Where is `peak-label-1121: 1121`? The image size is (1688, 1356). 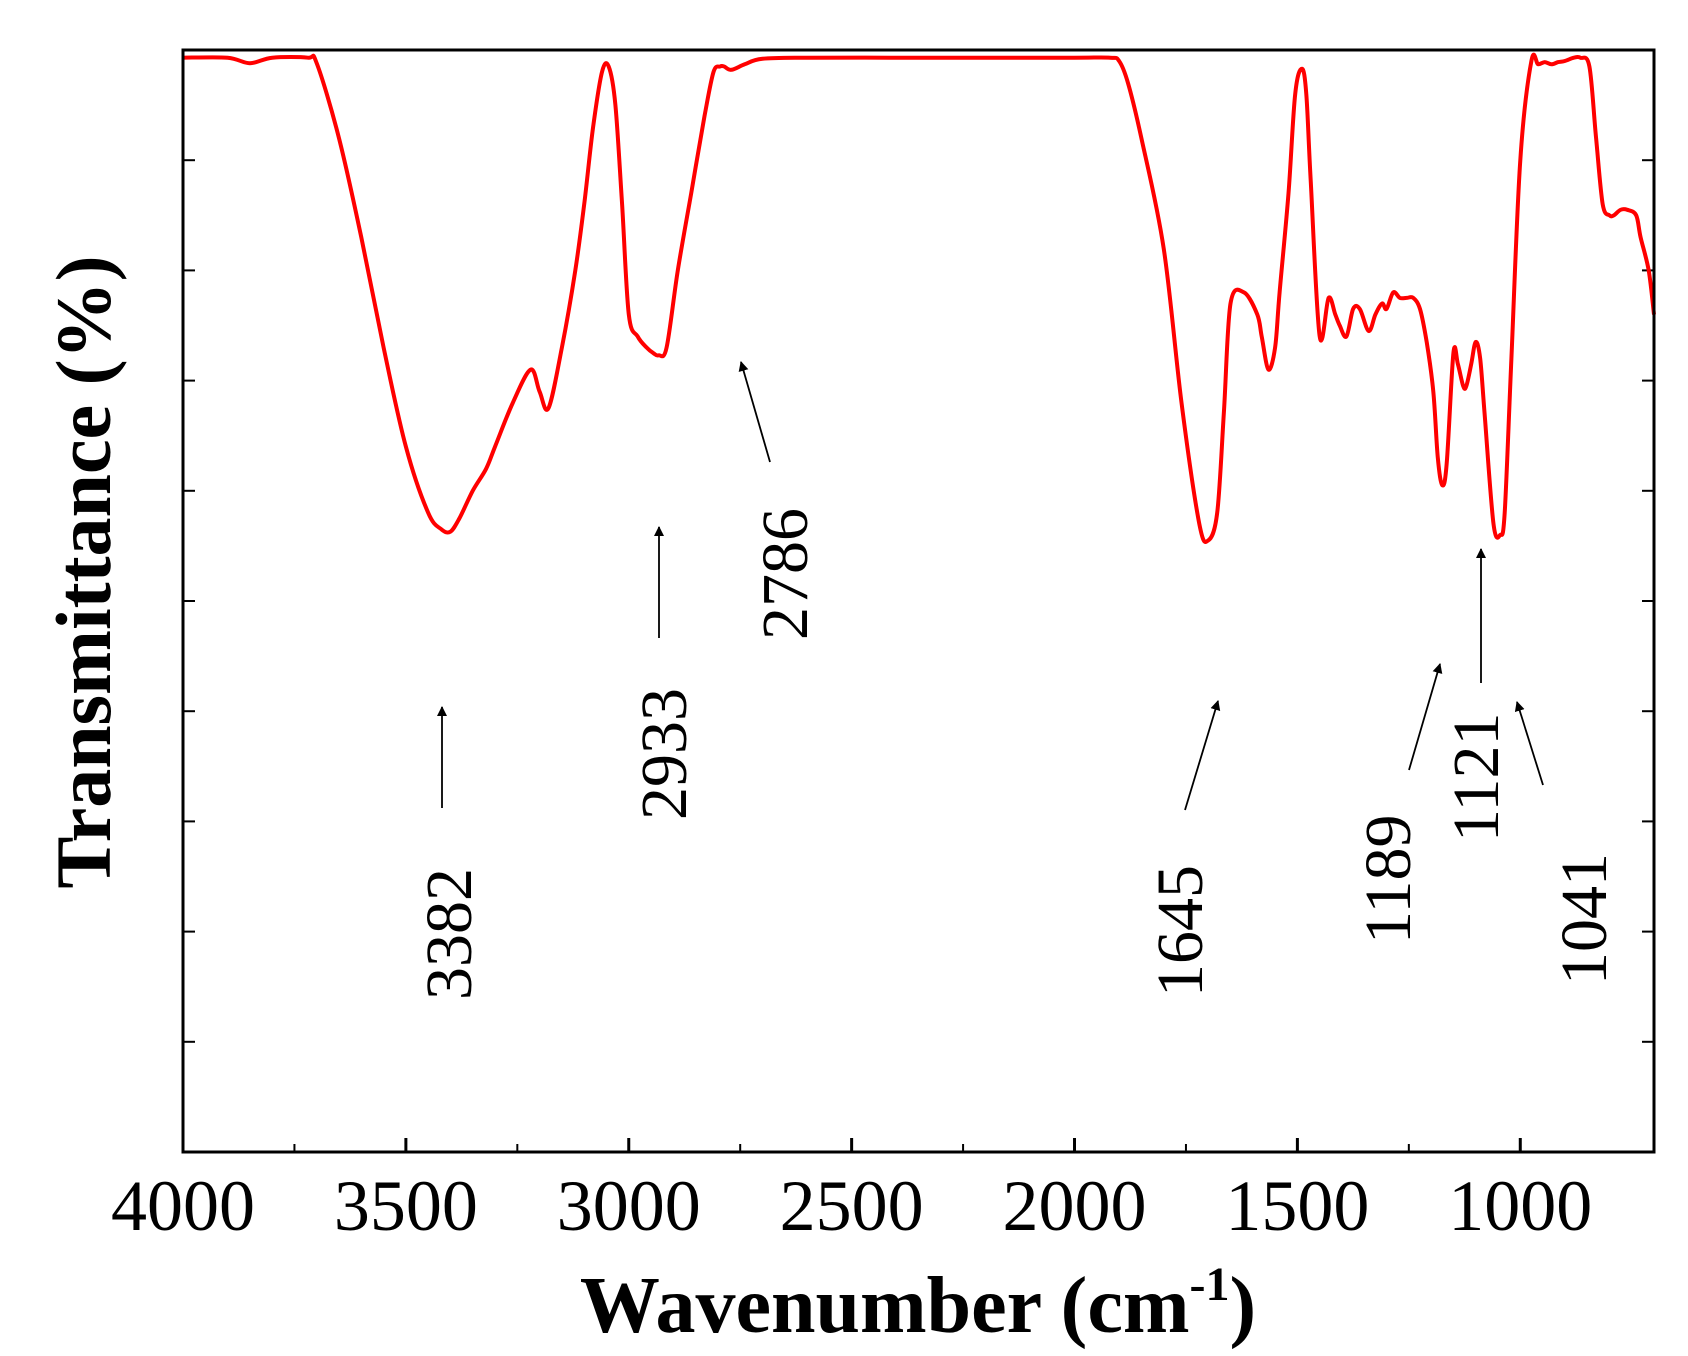
peak-label-1121: 1121 is located at coordinates (1476, 777).